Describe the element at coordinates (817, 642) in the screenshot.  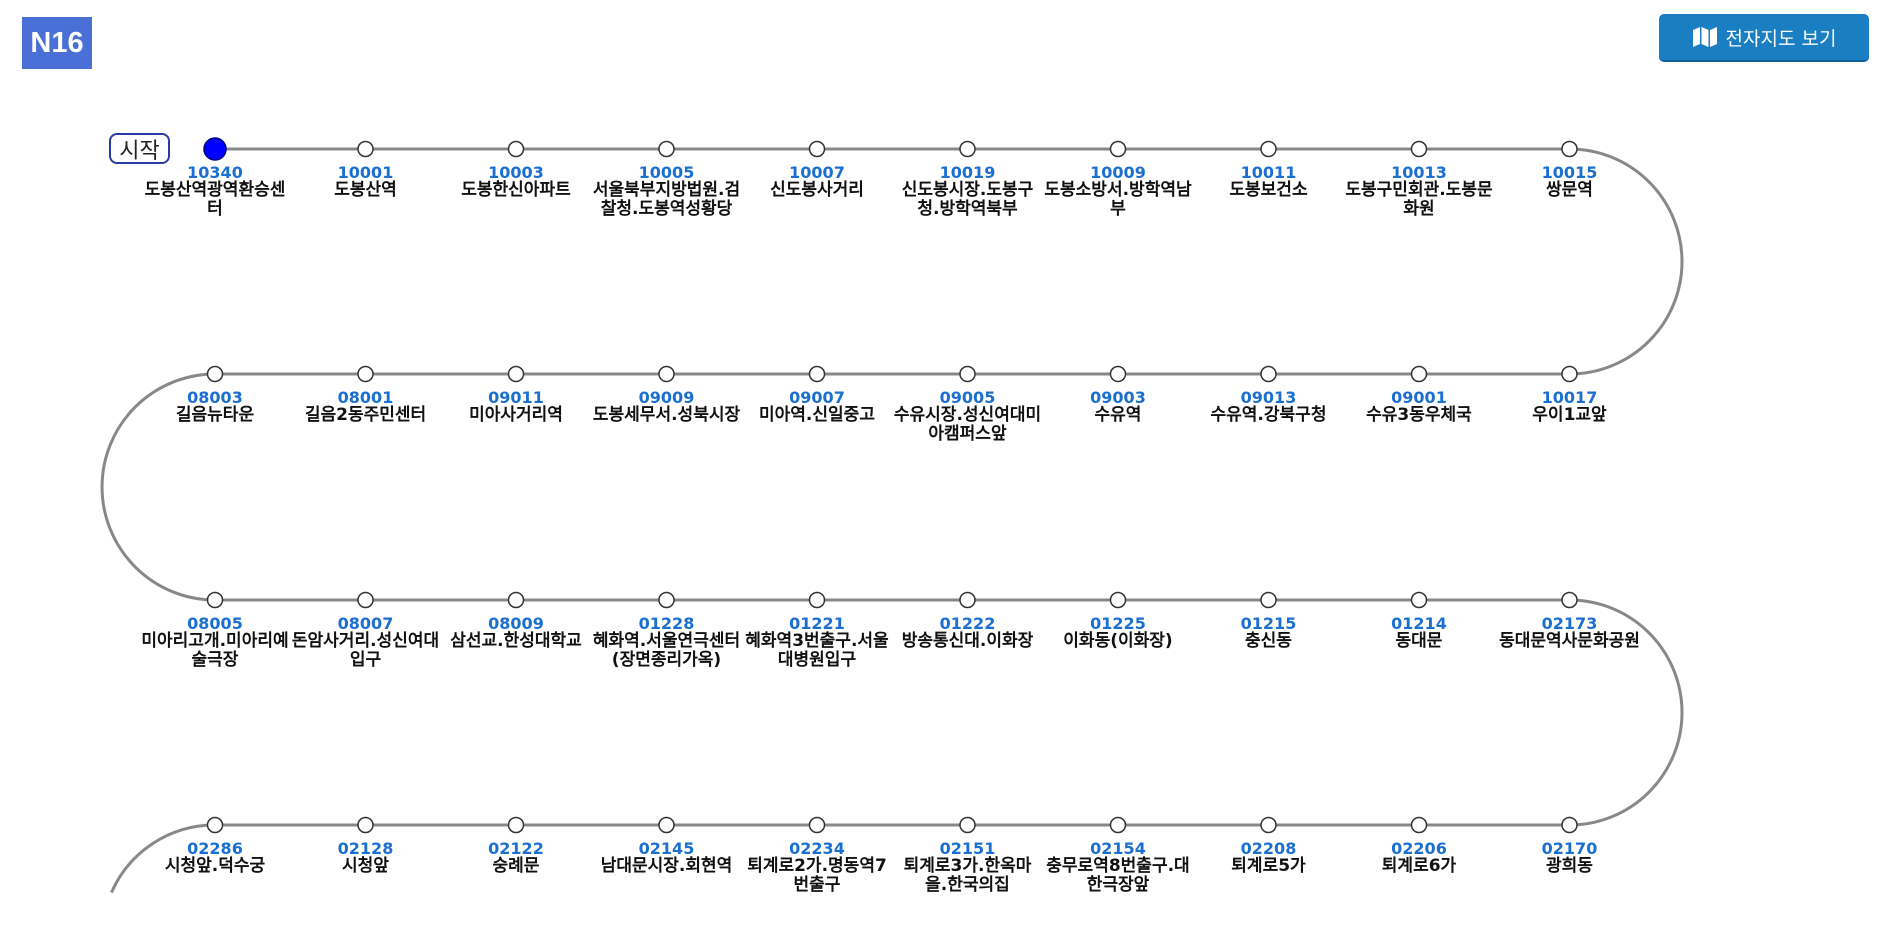
I see `stop-item: 01221 혜화역3번출구.서울대병원입구` at that location.